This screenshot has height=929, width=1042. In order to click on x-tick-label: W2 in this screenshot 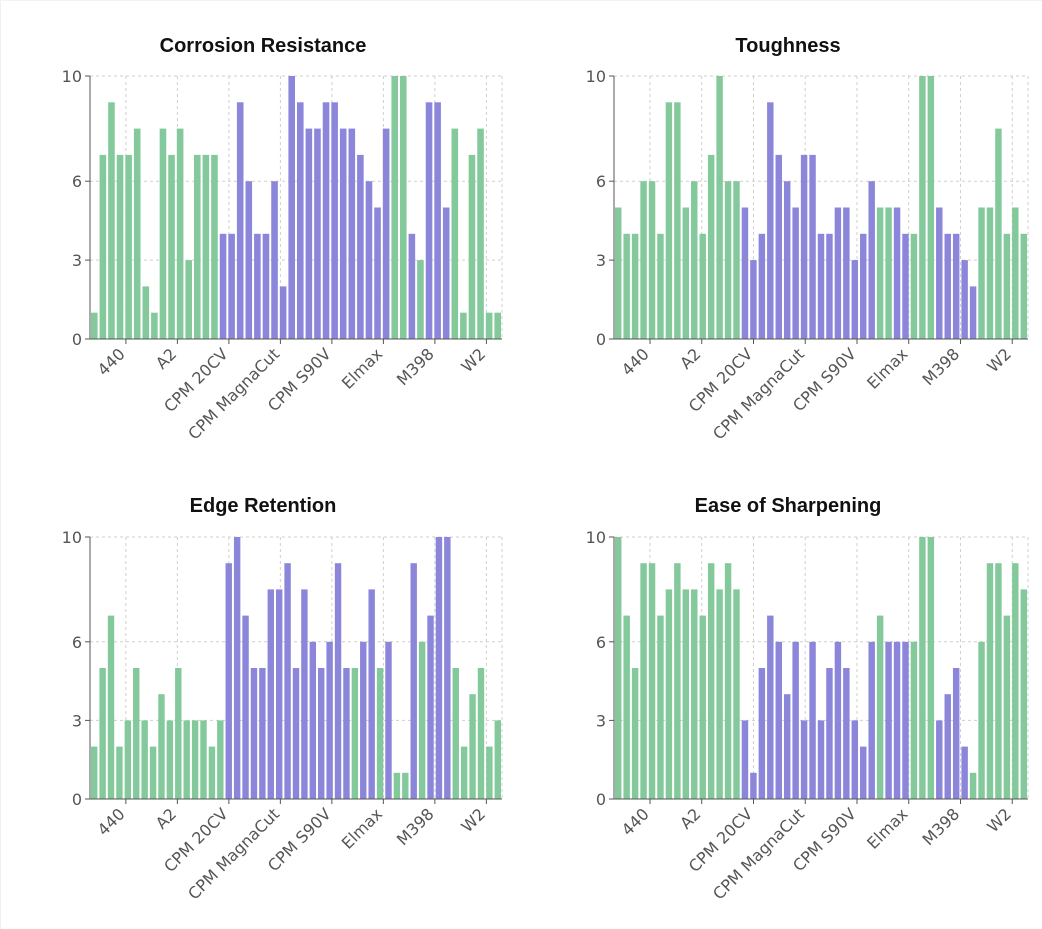, I will do `click(473, 820)`.